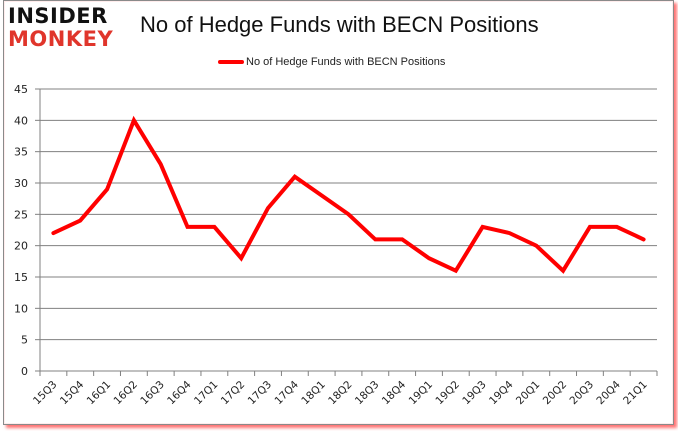 This screenshot has width=678, height=431. What do you see at coordinates (474, 393) in the screenshot?
I see `x-tick-label: 19Q3` at bounding box center [474, 393].